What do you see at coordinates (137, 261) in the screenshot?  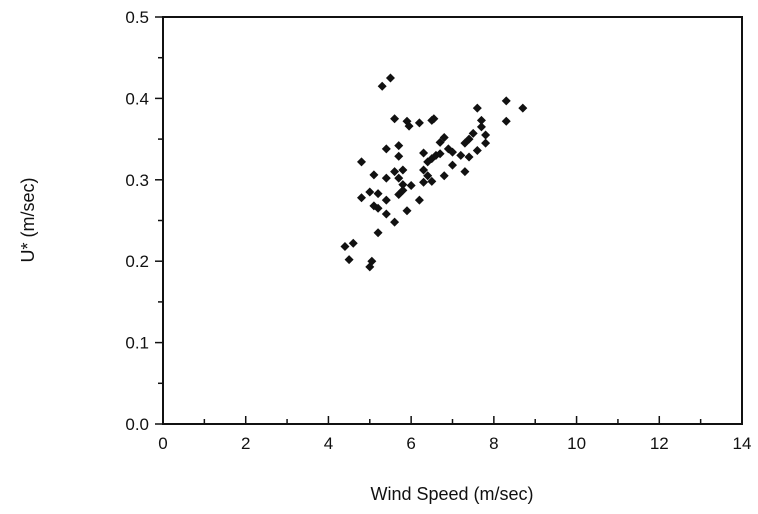 I see `y-tick-label: 0.2` at bounding box center [137, 261].